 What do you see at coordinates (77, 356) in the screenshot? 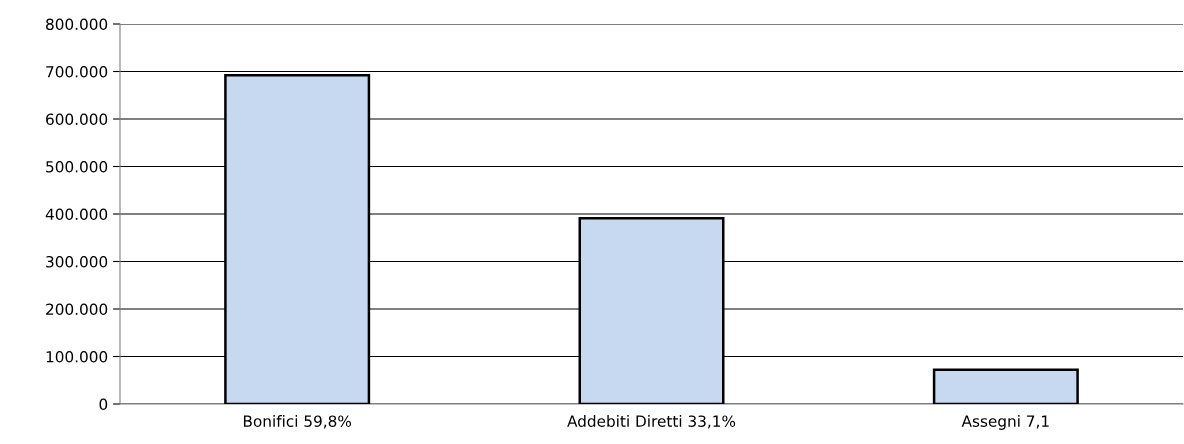
I see `y-tick-label: 100.000` at bounding box center [77, 356].